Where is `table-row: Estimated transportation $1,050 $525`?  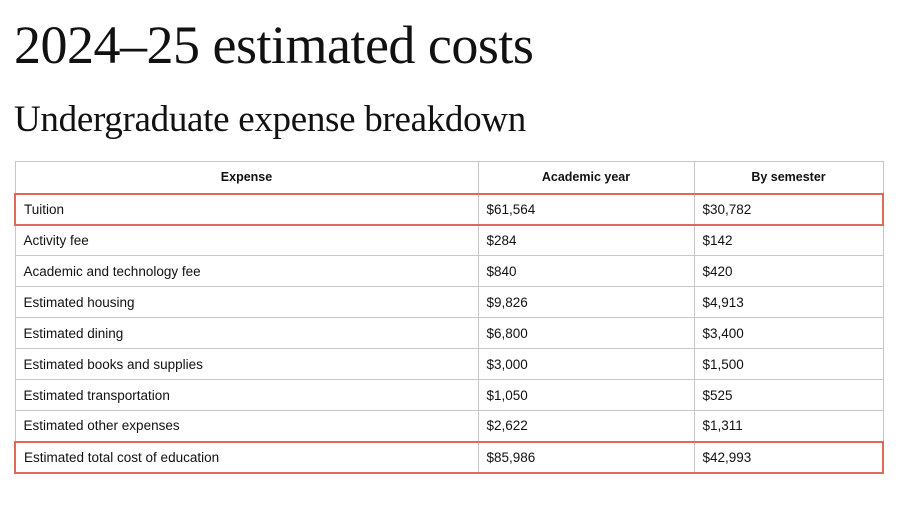 table-row: Estimated transportation $1,050 $525 is located at coordinates (449, 395).